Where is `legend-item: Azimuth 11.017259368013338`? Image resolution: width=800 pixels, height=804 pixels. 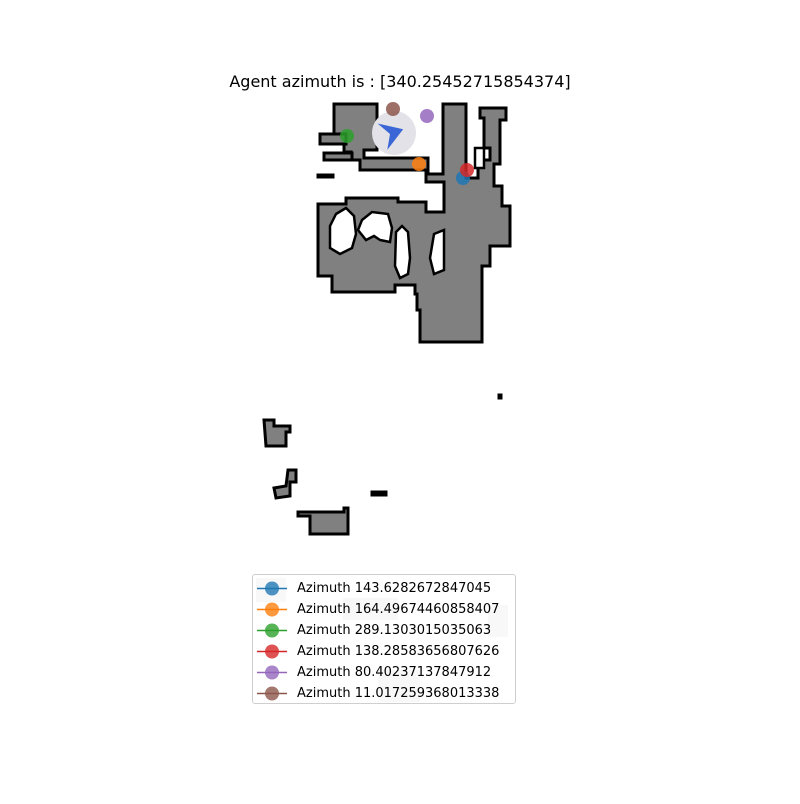 legend-item: Azimuth 11.017259368013338 is located at coordinates (384, 693).